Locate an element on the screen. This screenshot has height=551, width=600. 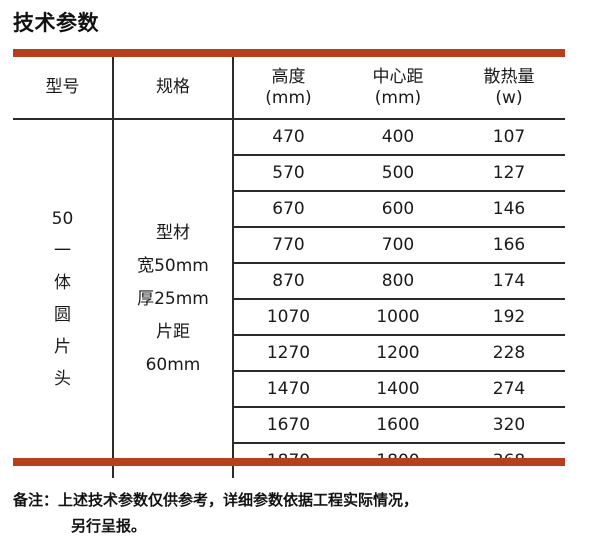
cell-height: 470 is located at coordinates (288, 137).